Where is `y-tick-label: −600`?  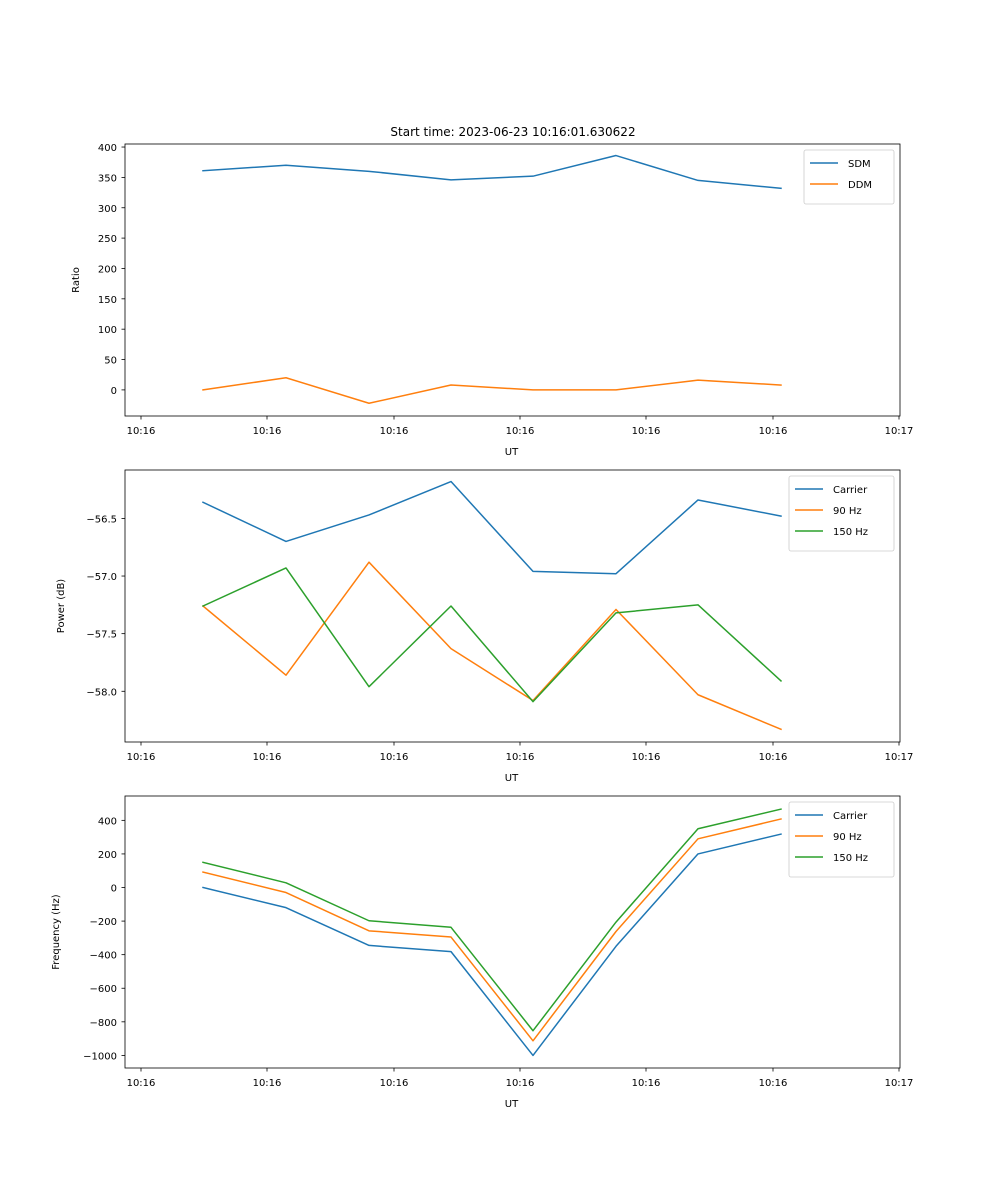 y-tick-label: −600 is located at coordinates (103, 989).